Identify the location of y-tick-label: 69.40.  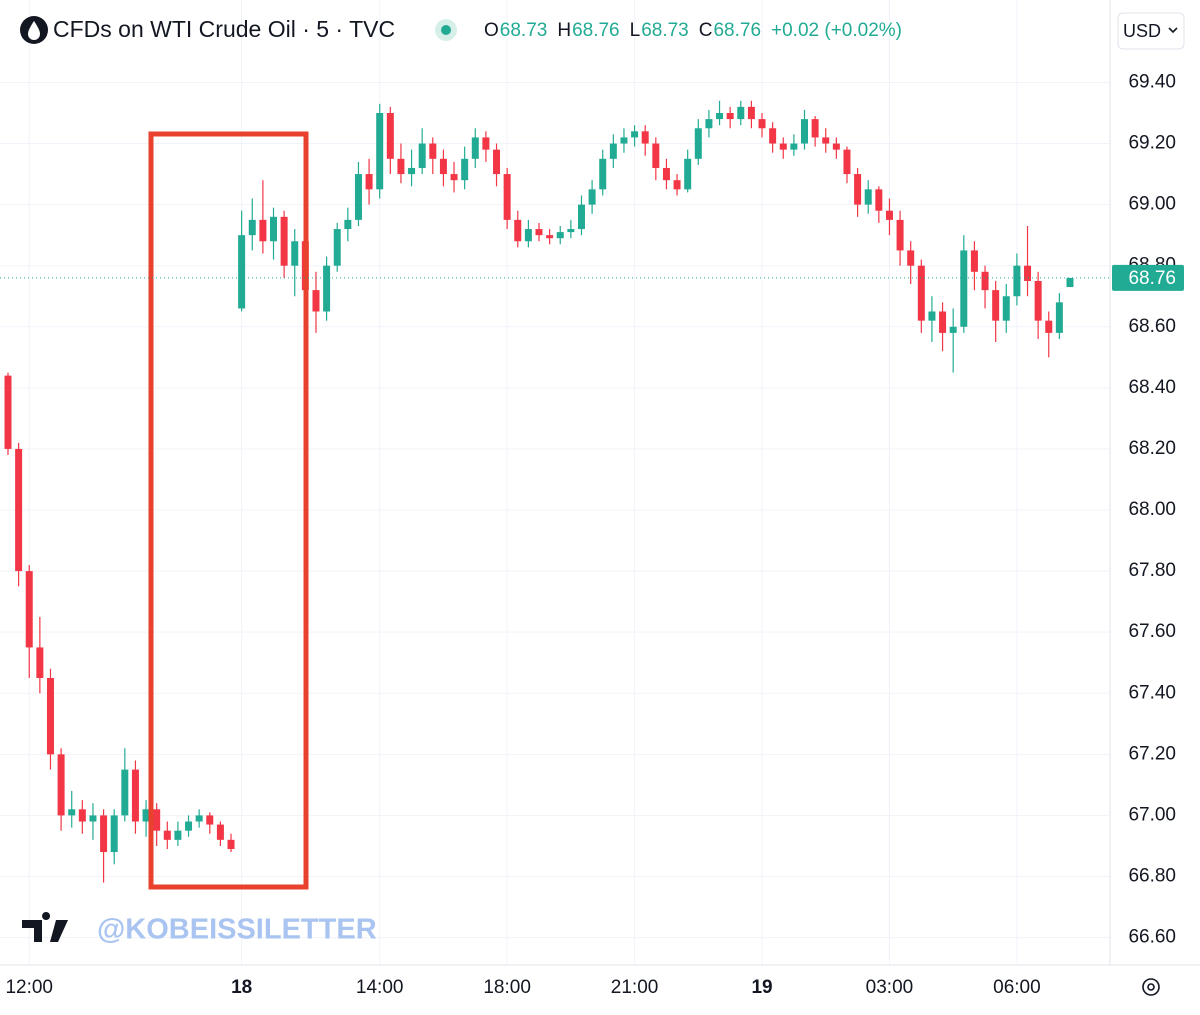
(1152, 81).